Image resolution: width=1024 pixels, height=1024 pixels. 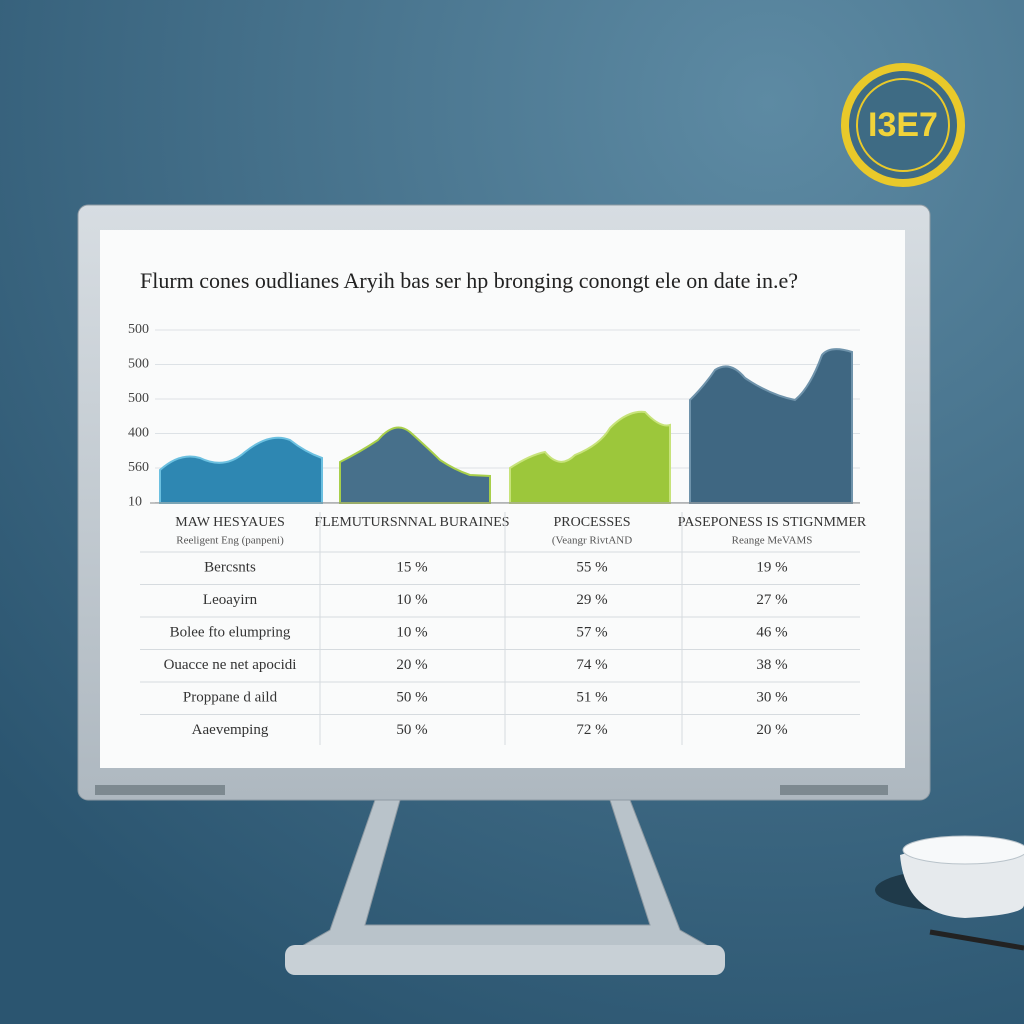 What do you see at coordinates (230, 600) in the screenshot?
I see `row-label: Leoayirn` at bounding box center [230, 600].